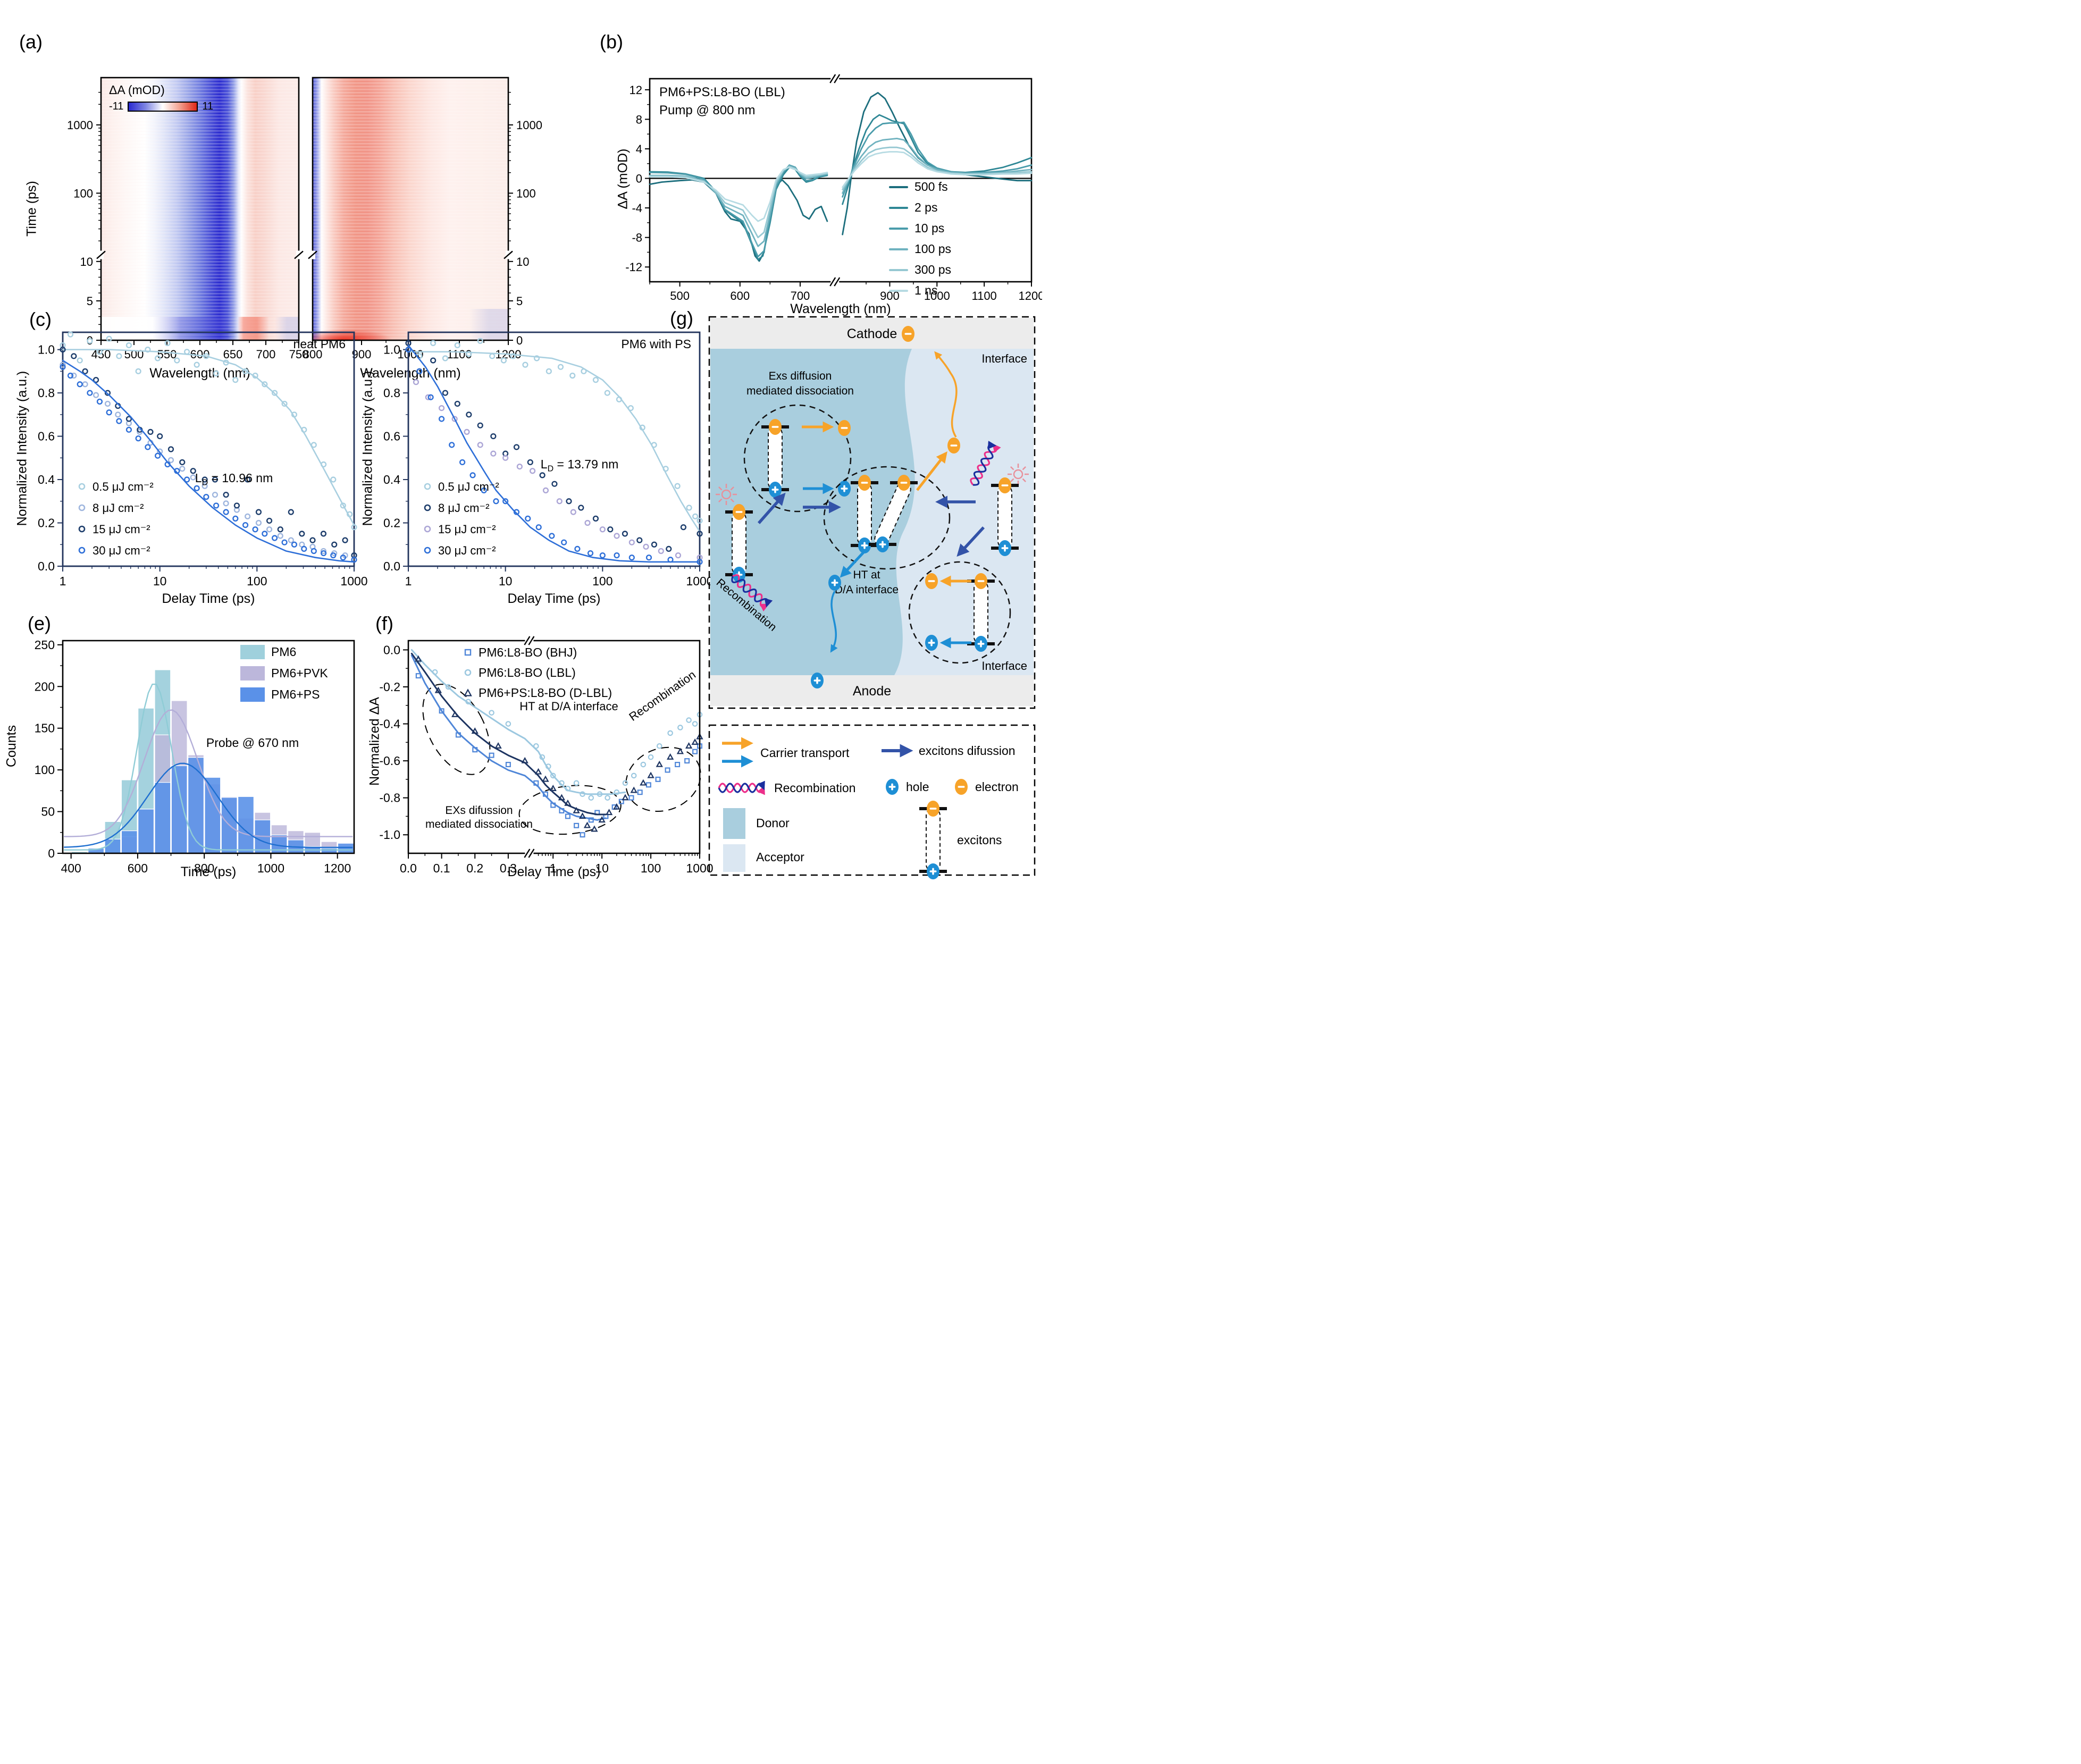 The width and height of the screenshot is (2081, 1764). I want to click on svg-text: 0.4, so click(391, 479).